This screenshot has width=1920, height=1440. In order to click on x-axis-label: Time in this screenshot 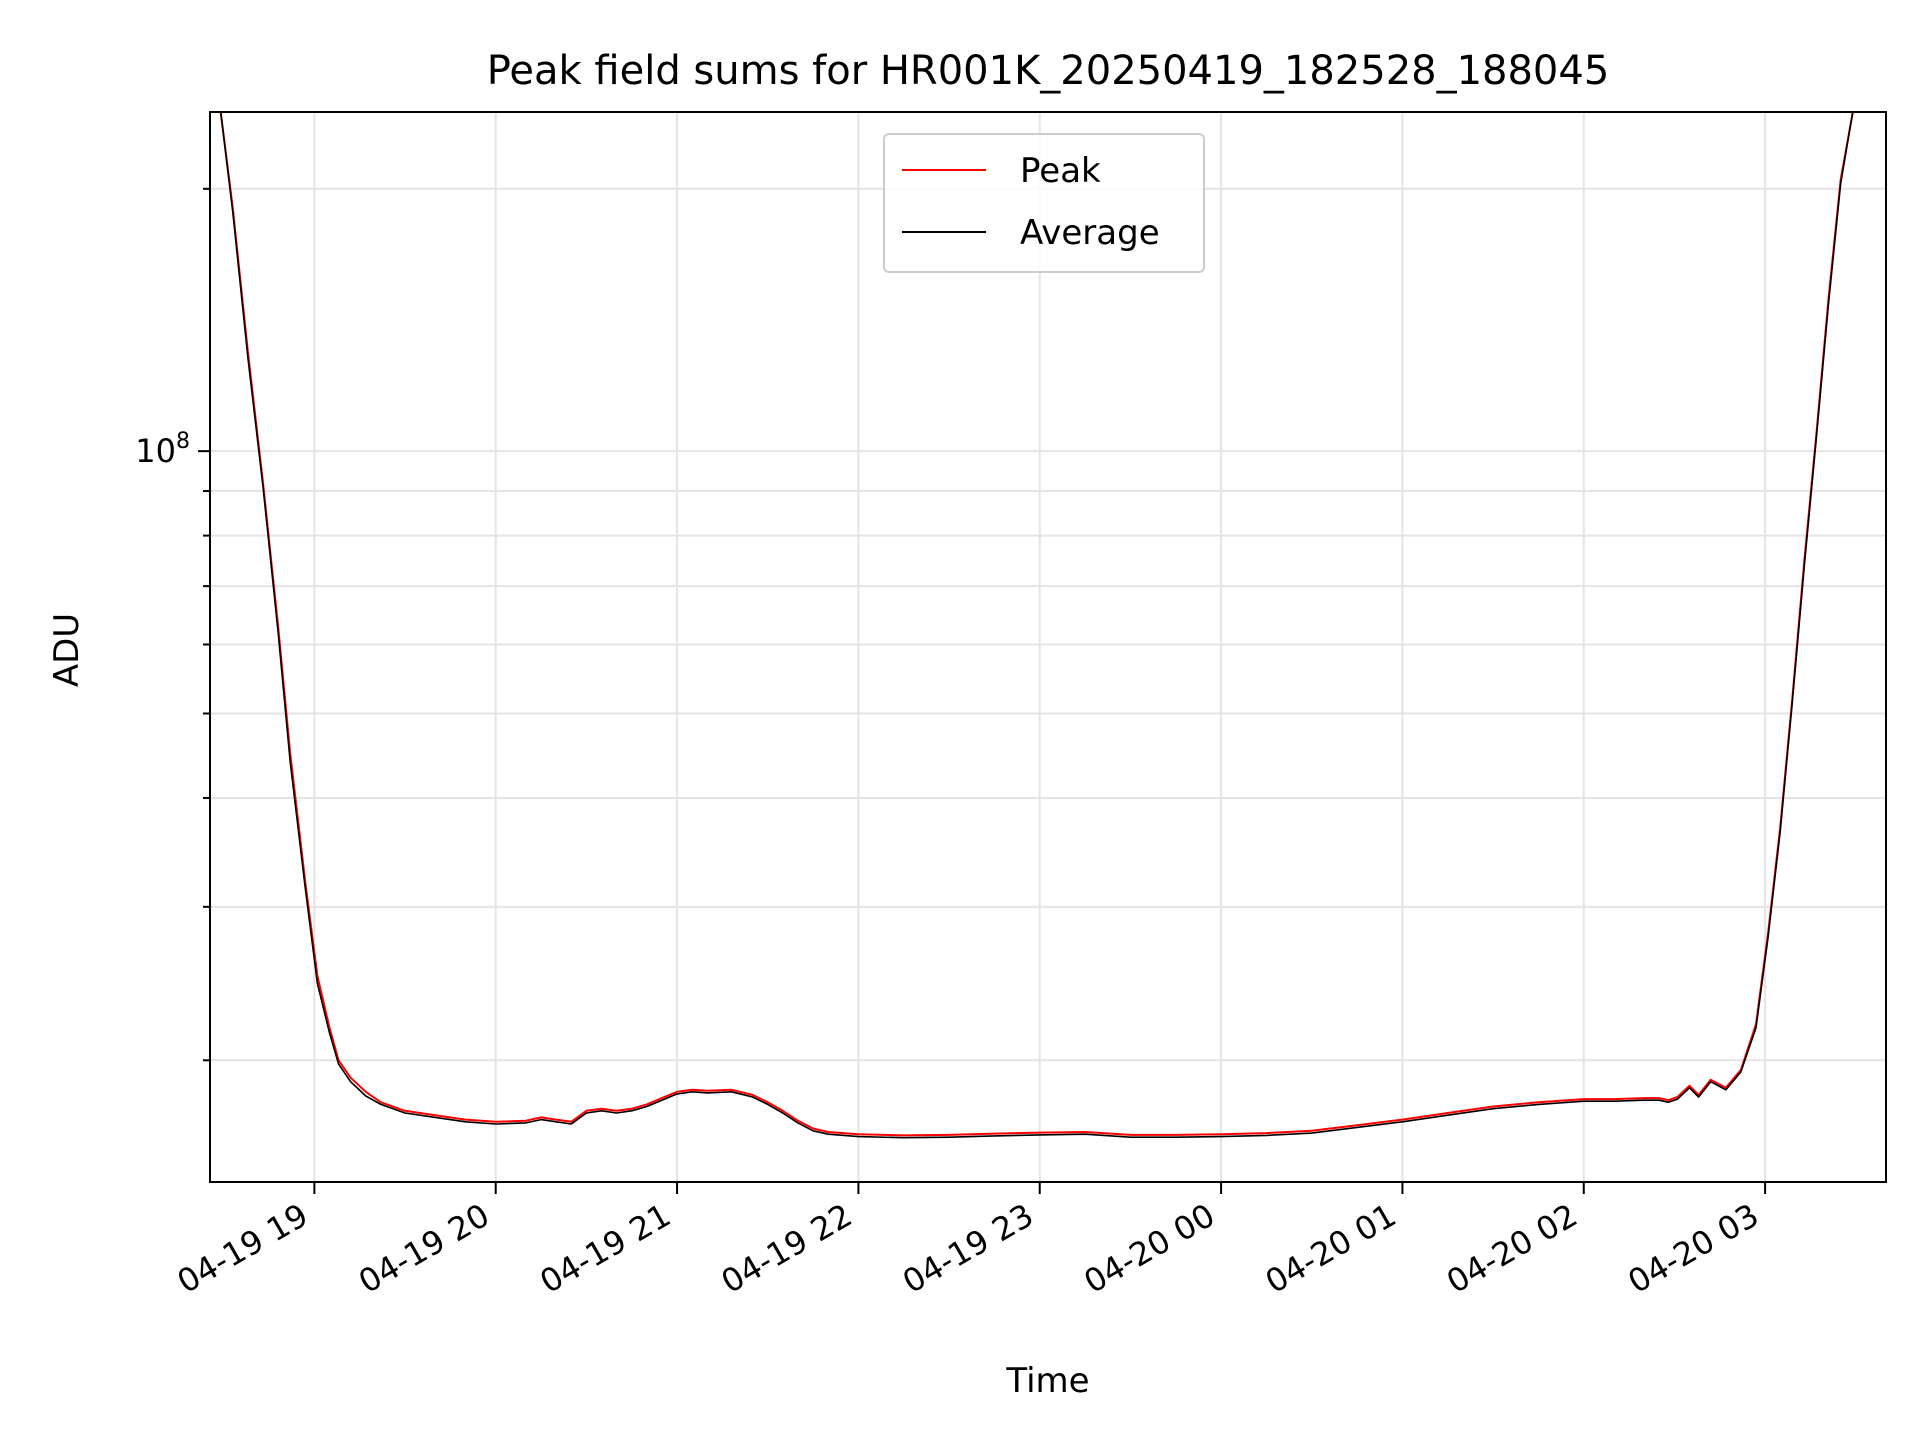, I will do `click(1047, 1381)`.